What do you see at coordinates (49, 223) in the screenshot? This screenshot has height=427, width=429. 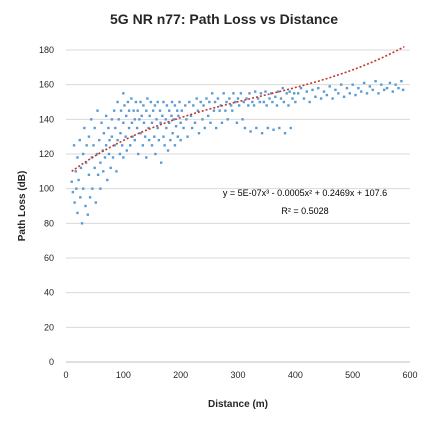 I see `y-tick-80: 80` at bounding box center [49, 223].